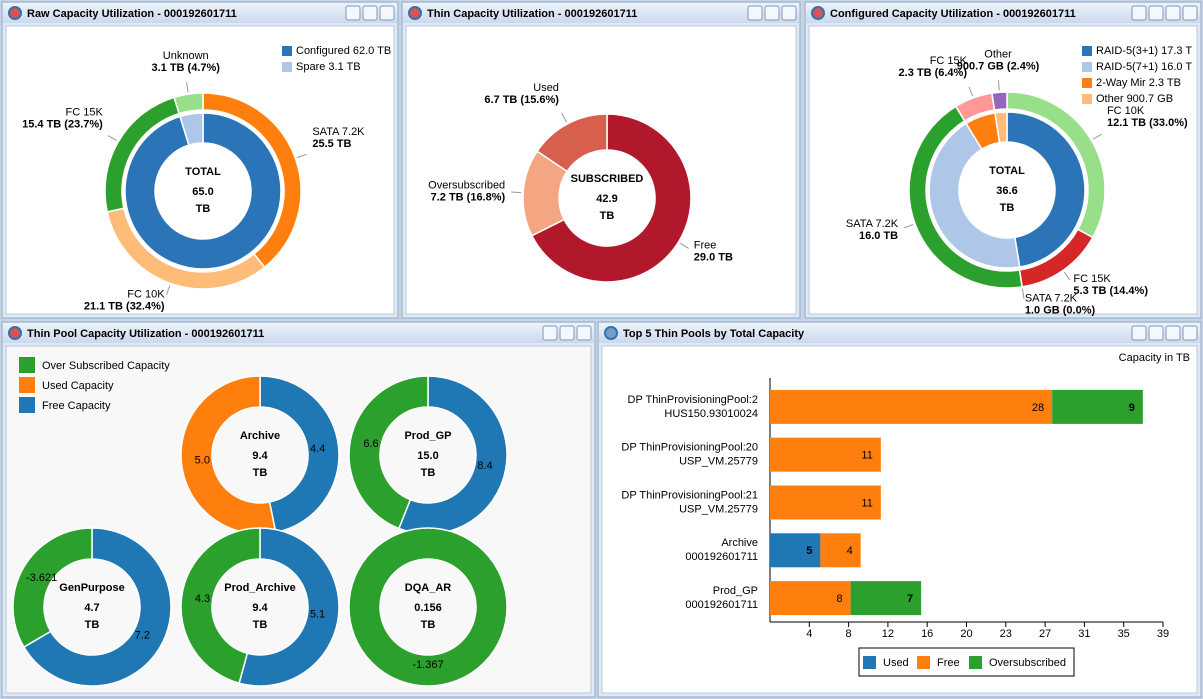 Image resolution: width=1203 pixels, height=699 pixels. What do you see at coordinates (1132, 408) in the screenshot?
I see `bar-label: 9` at bounding box center [1132, 408].